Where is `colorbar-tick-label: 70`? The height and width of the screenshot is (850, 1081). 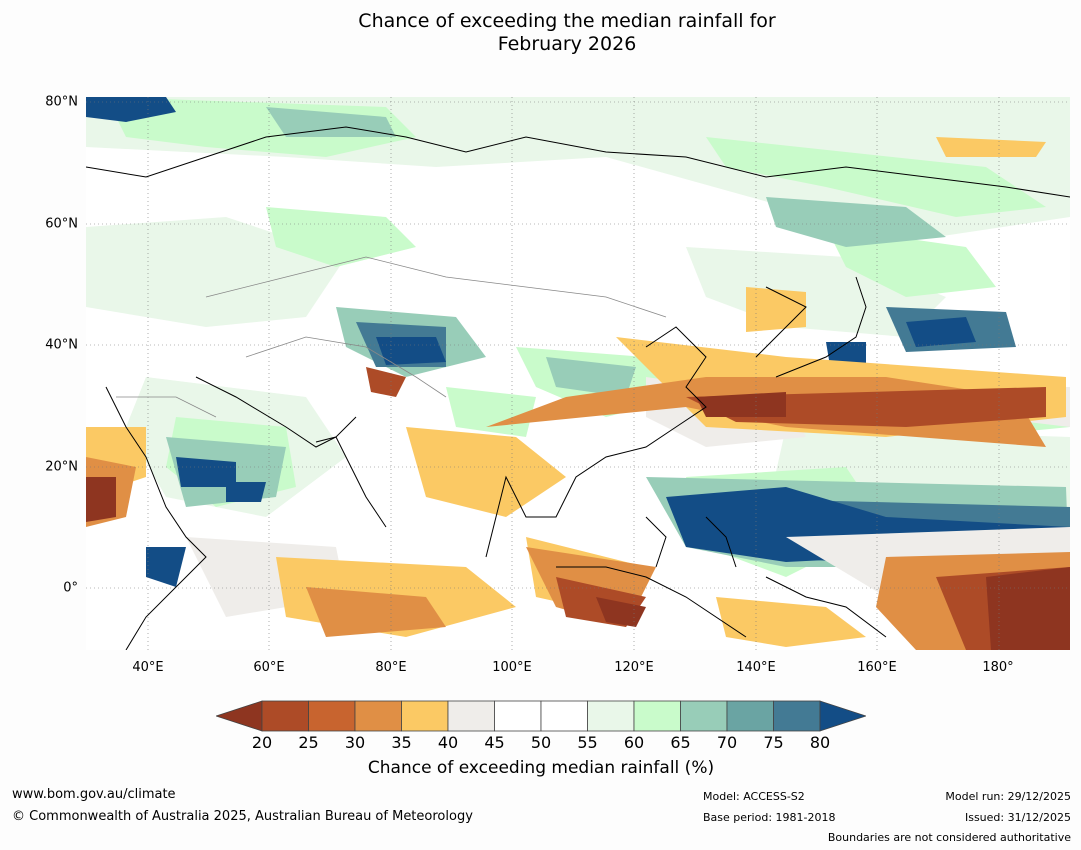 colorbar-tick-label: 70 is located at coordinates (727, 742).